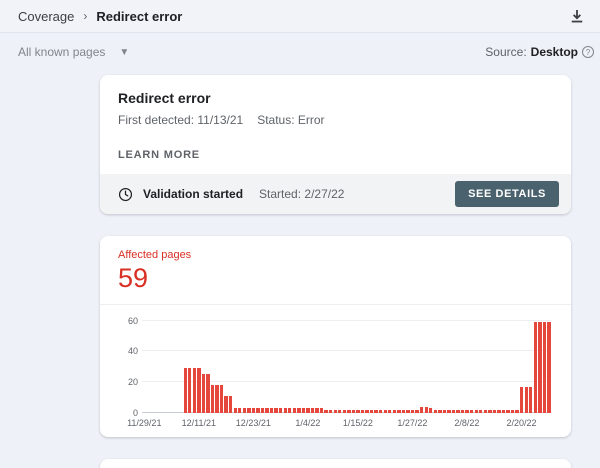 Image resolution: width=600 pixels, height=468 pixels. I want to click on download-icon, so click(577, 16).